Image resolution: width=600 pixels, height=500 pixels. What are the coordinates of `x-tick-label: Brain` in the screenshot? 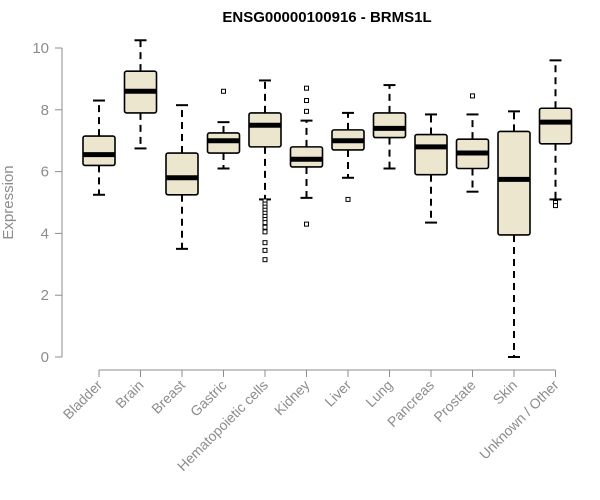 It's located at (129, 394).